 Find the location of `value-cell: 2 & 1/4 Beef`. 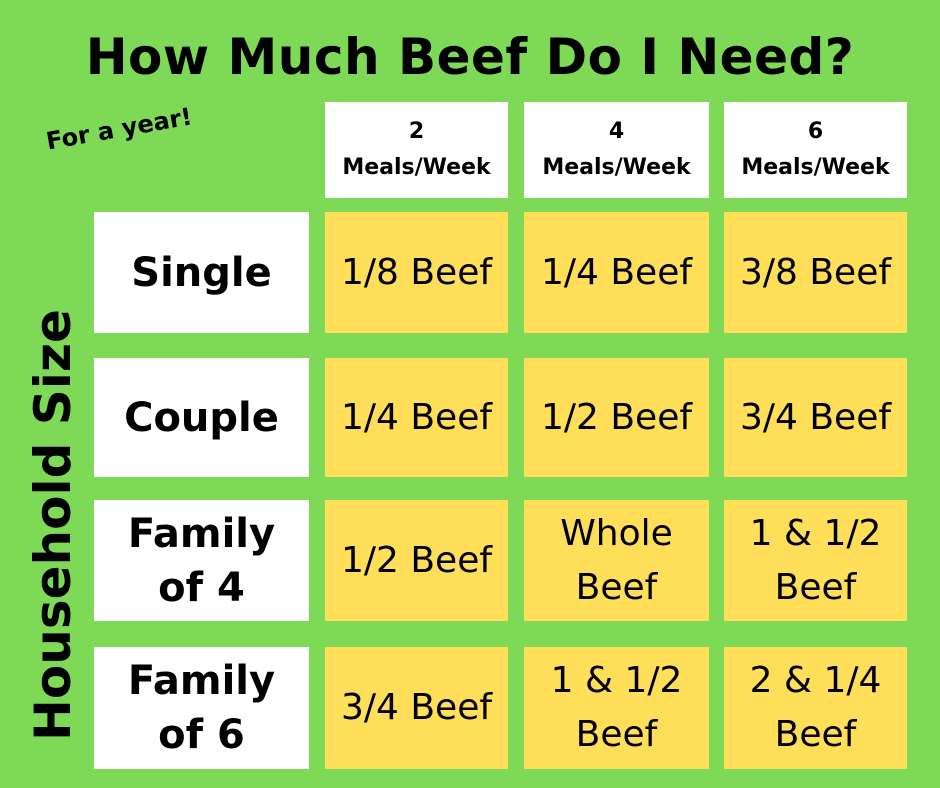

value-cell: 2 & 1/4 Beef is located at coordinates (815, 708).